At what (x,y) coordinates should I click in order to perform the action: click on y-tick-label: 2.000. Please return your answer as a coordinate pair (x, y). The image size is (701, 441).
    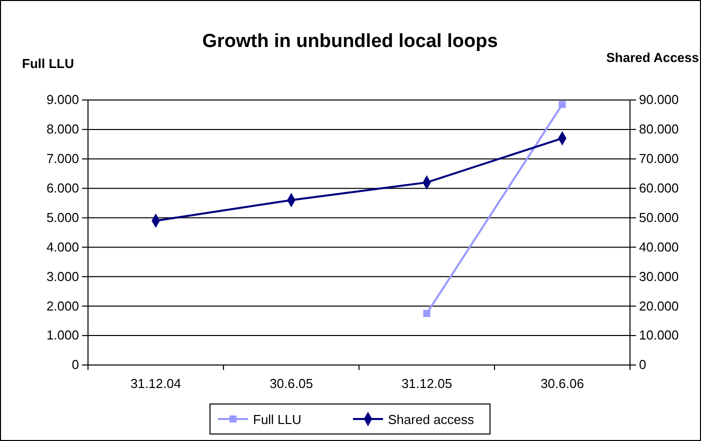
    Looking at the image, I should click on (62, 306).